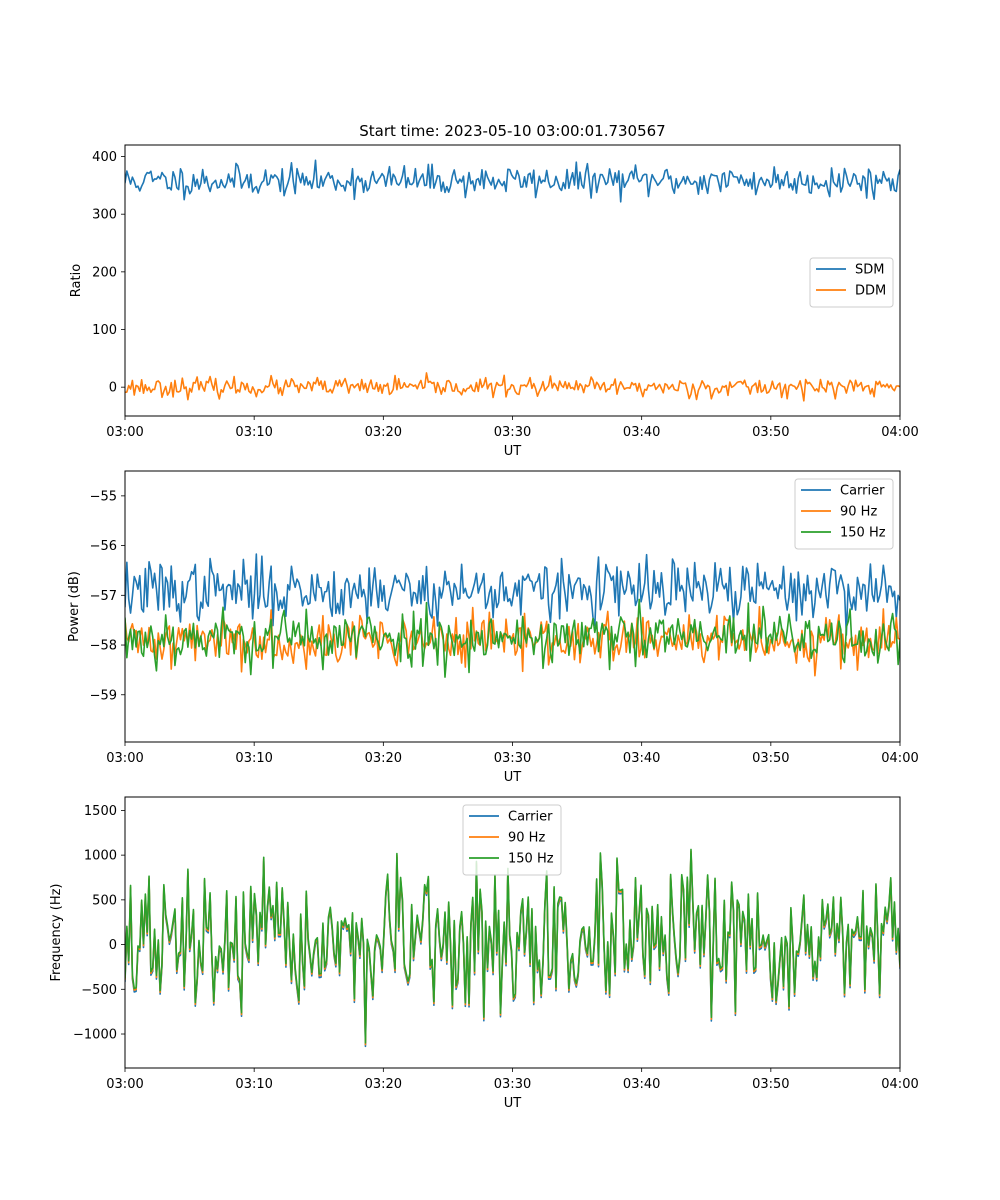  What do you see at coordinates (95, 1035) in the screenshot?
I see `y-tick-label: −1000` at bounding box center [95, 1035].